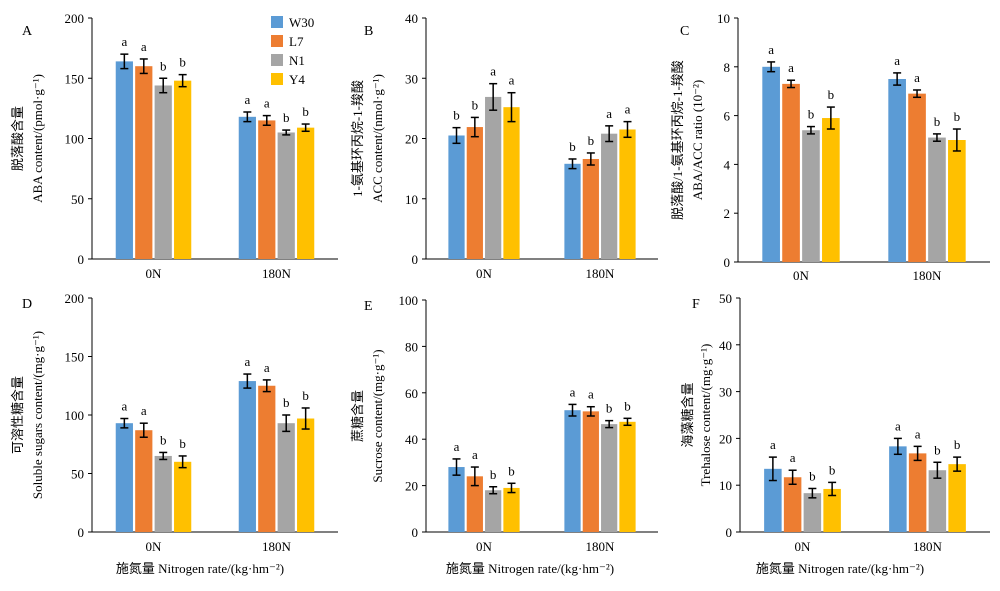 The height and width of the screenshot is (591, 1000). I want to click on y-tick-label: 100, so click(409, 300).